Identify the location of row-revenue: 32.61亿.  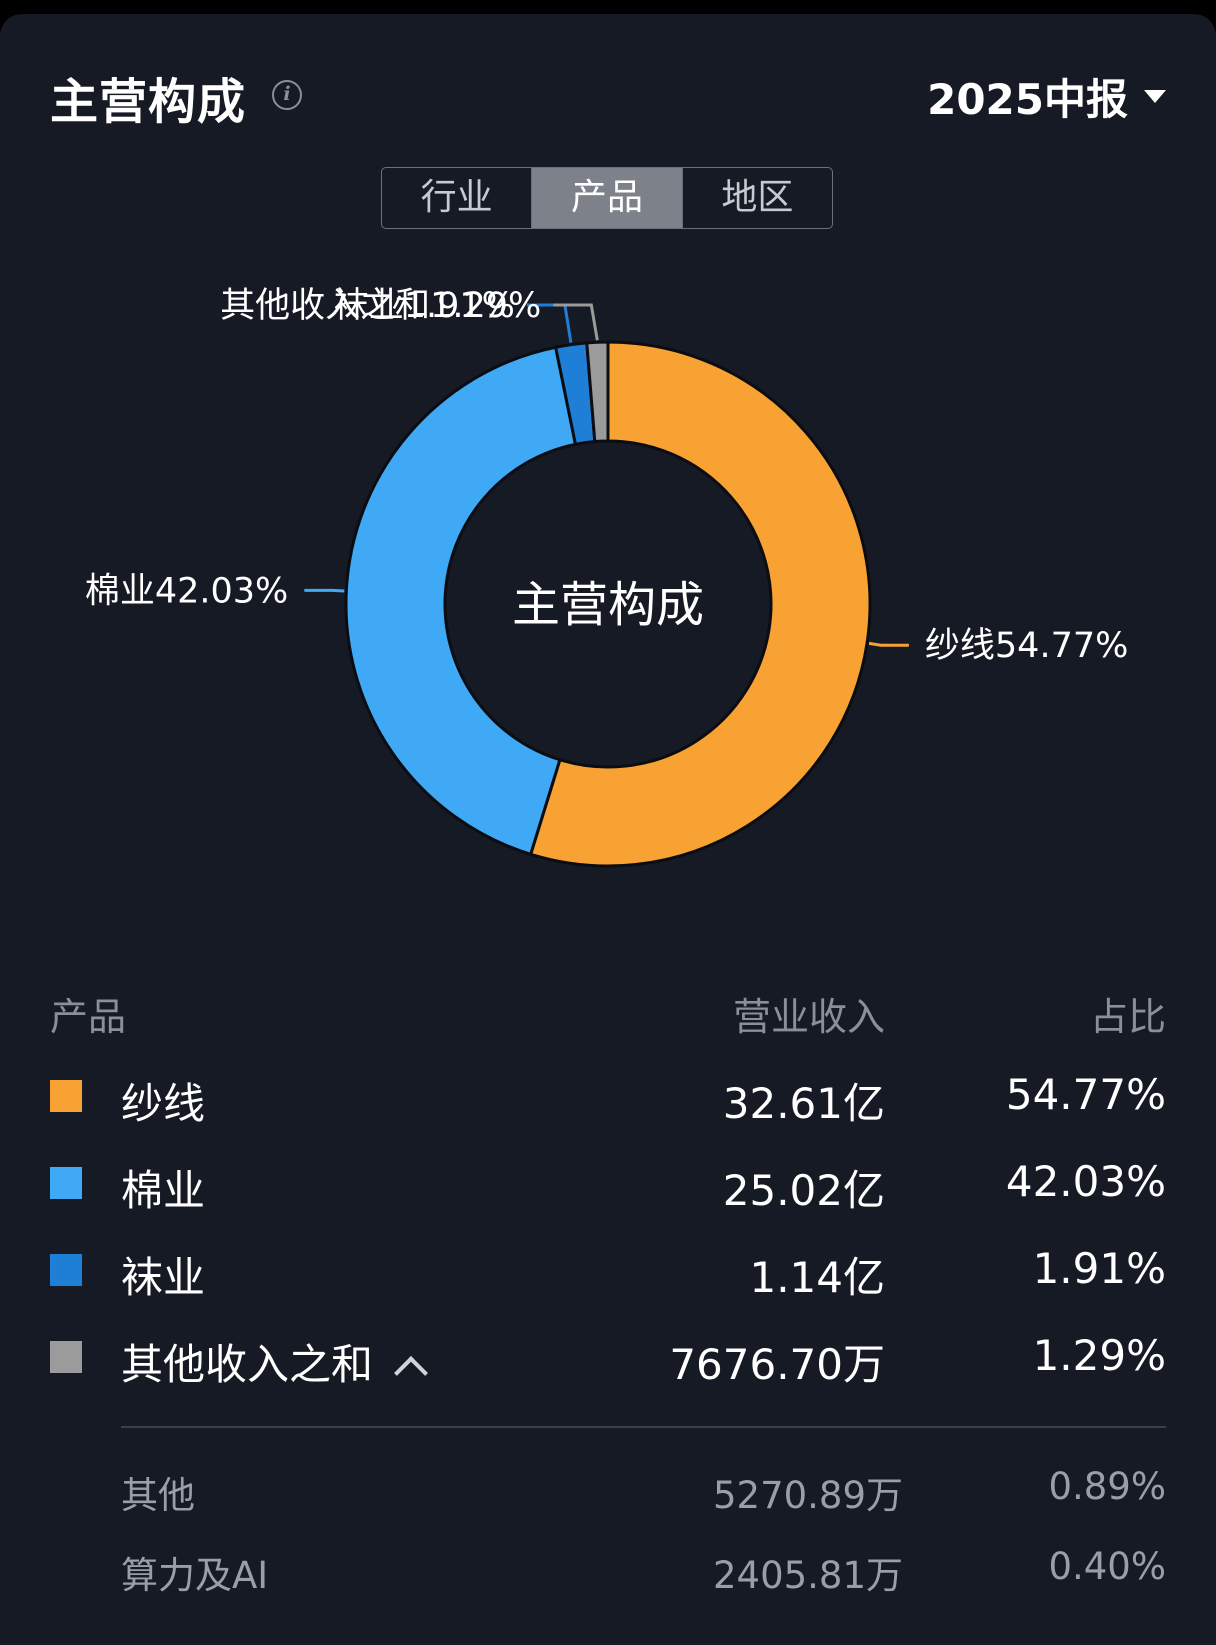
(803, 1103).